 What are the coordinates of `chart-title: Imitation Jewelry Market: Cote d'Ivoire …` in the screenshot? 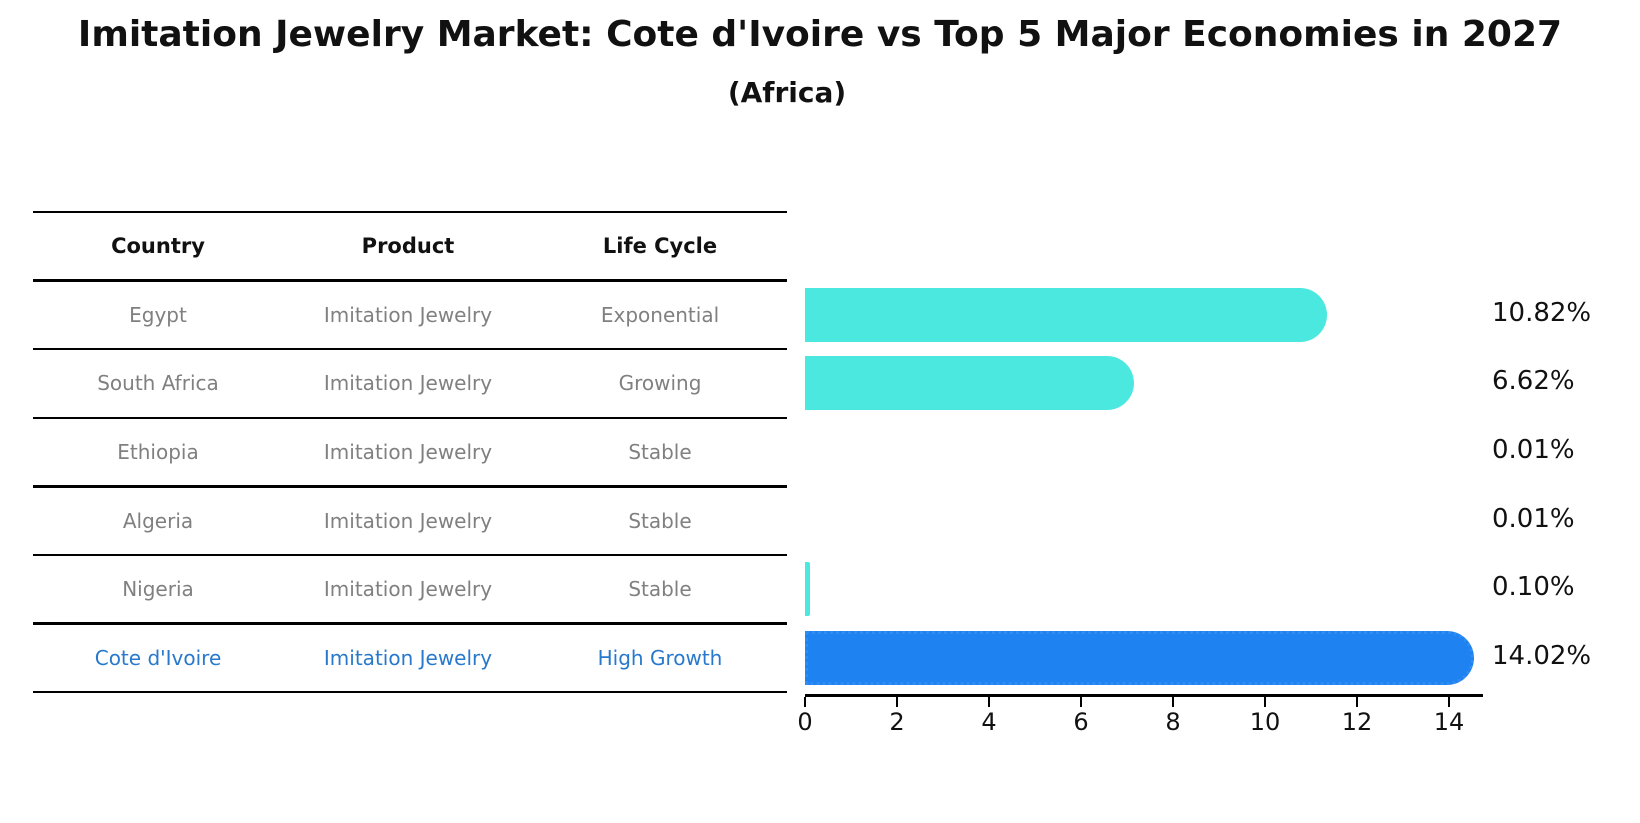 It's located at (820, 34).